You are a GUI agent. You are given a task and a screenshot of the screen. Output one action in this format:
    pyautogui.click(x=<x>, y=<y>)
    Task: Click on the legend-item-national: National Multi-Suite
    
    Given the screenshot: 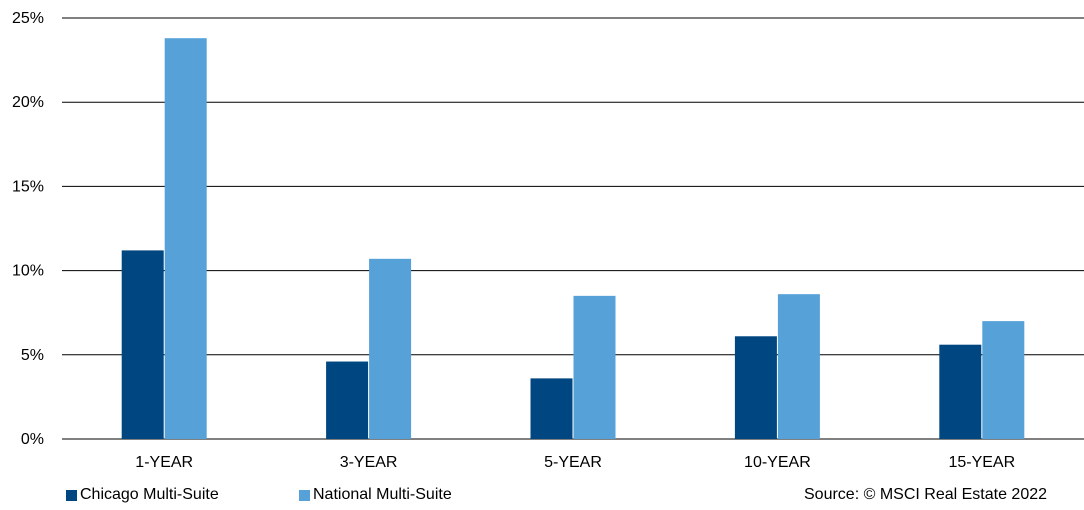 What is the action you would take?
    pyautogui.click(x=375, y=495)
    